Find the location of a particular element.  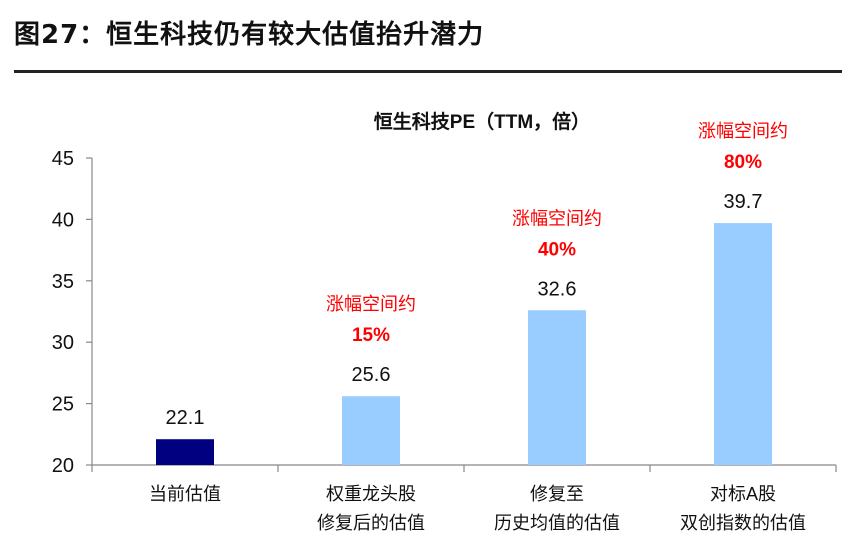

chart-title: 恒生科技PE（TTM，倍） is located at coordinates (482, 121).